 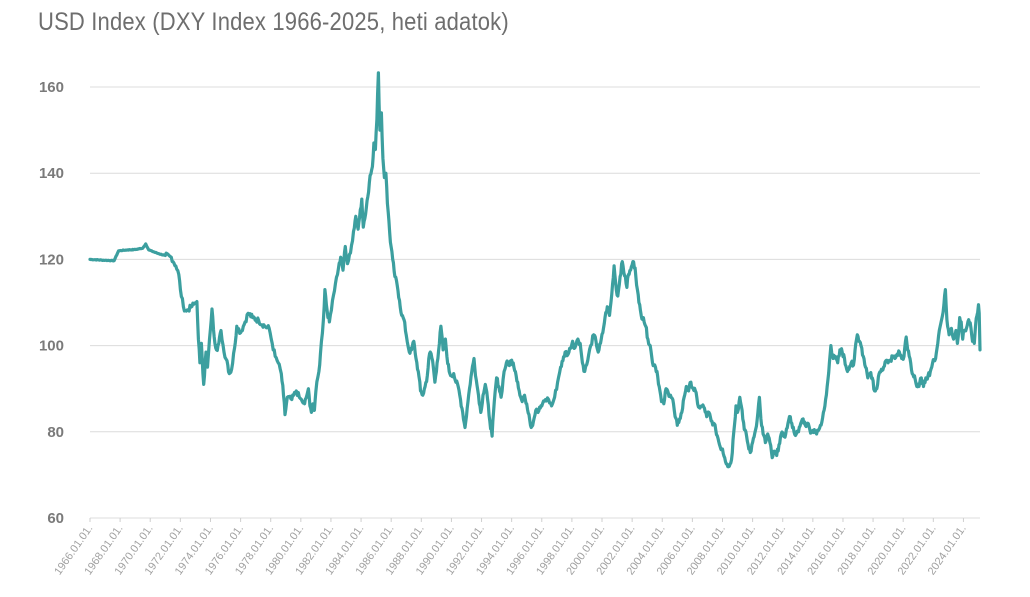 I want to click on y-axis-ticks: 60 80 100 120 140 160, so click(x=51, y=303).